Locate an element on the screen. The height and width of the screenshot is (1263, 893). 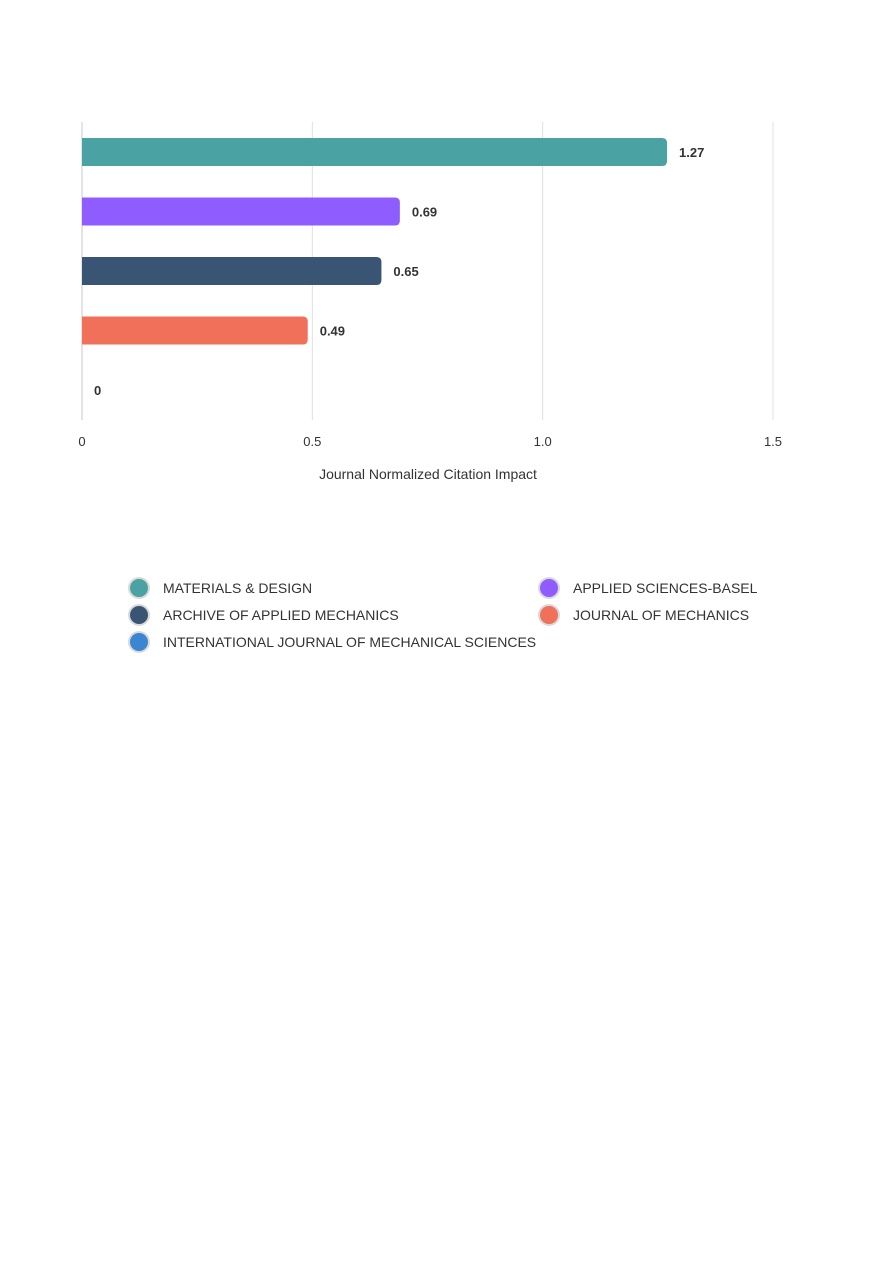
legend-label: JOURNAL OF MECHANICS is located at coordinates (661, 615).